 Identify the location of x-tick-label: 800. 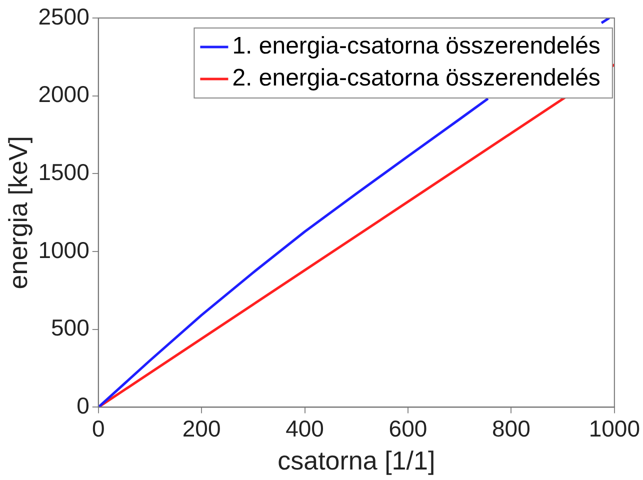
(511, 428).